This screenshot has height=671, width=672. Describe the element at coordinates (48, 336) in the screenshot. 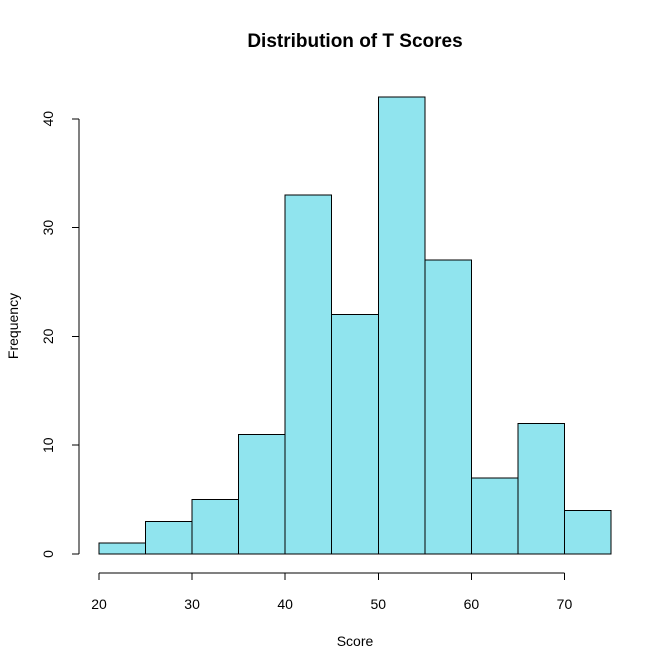

I see `y-tick-label: 20` at that location.